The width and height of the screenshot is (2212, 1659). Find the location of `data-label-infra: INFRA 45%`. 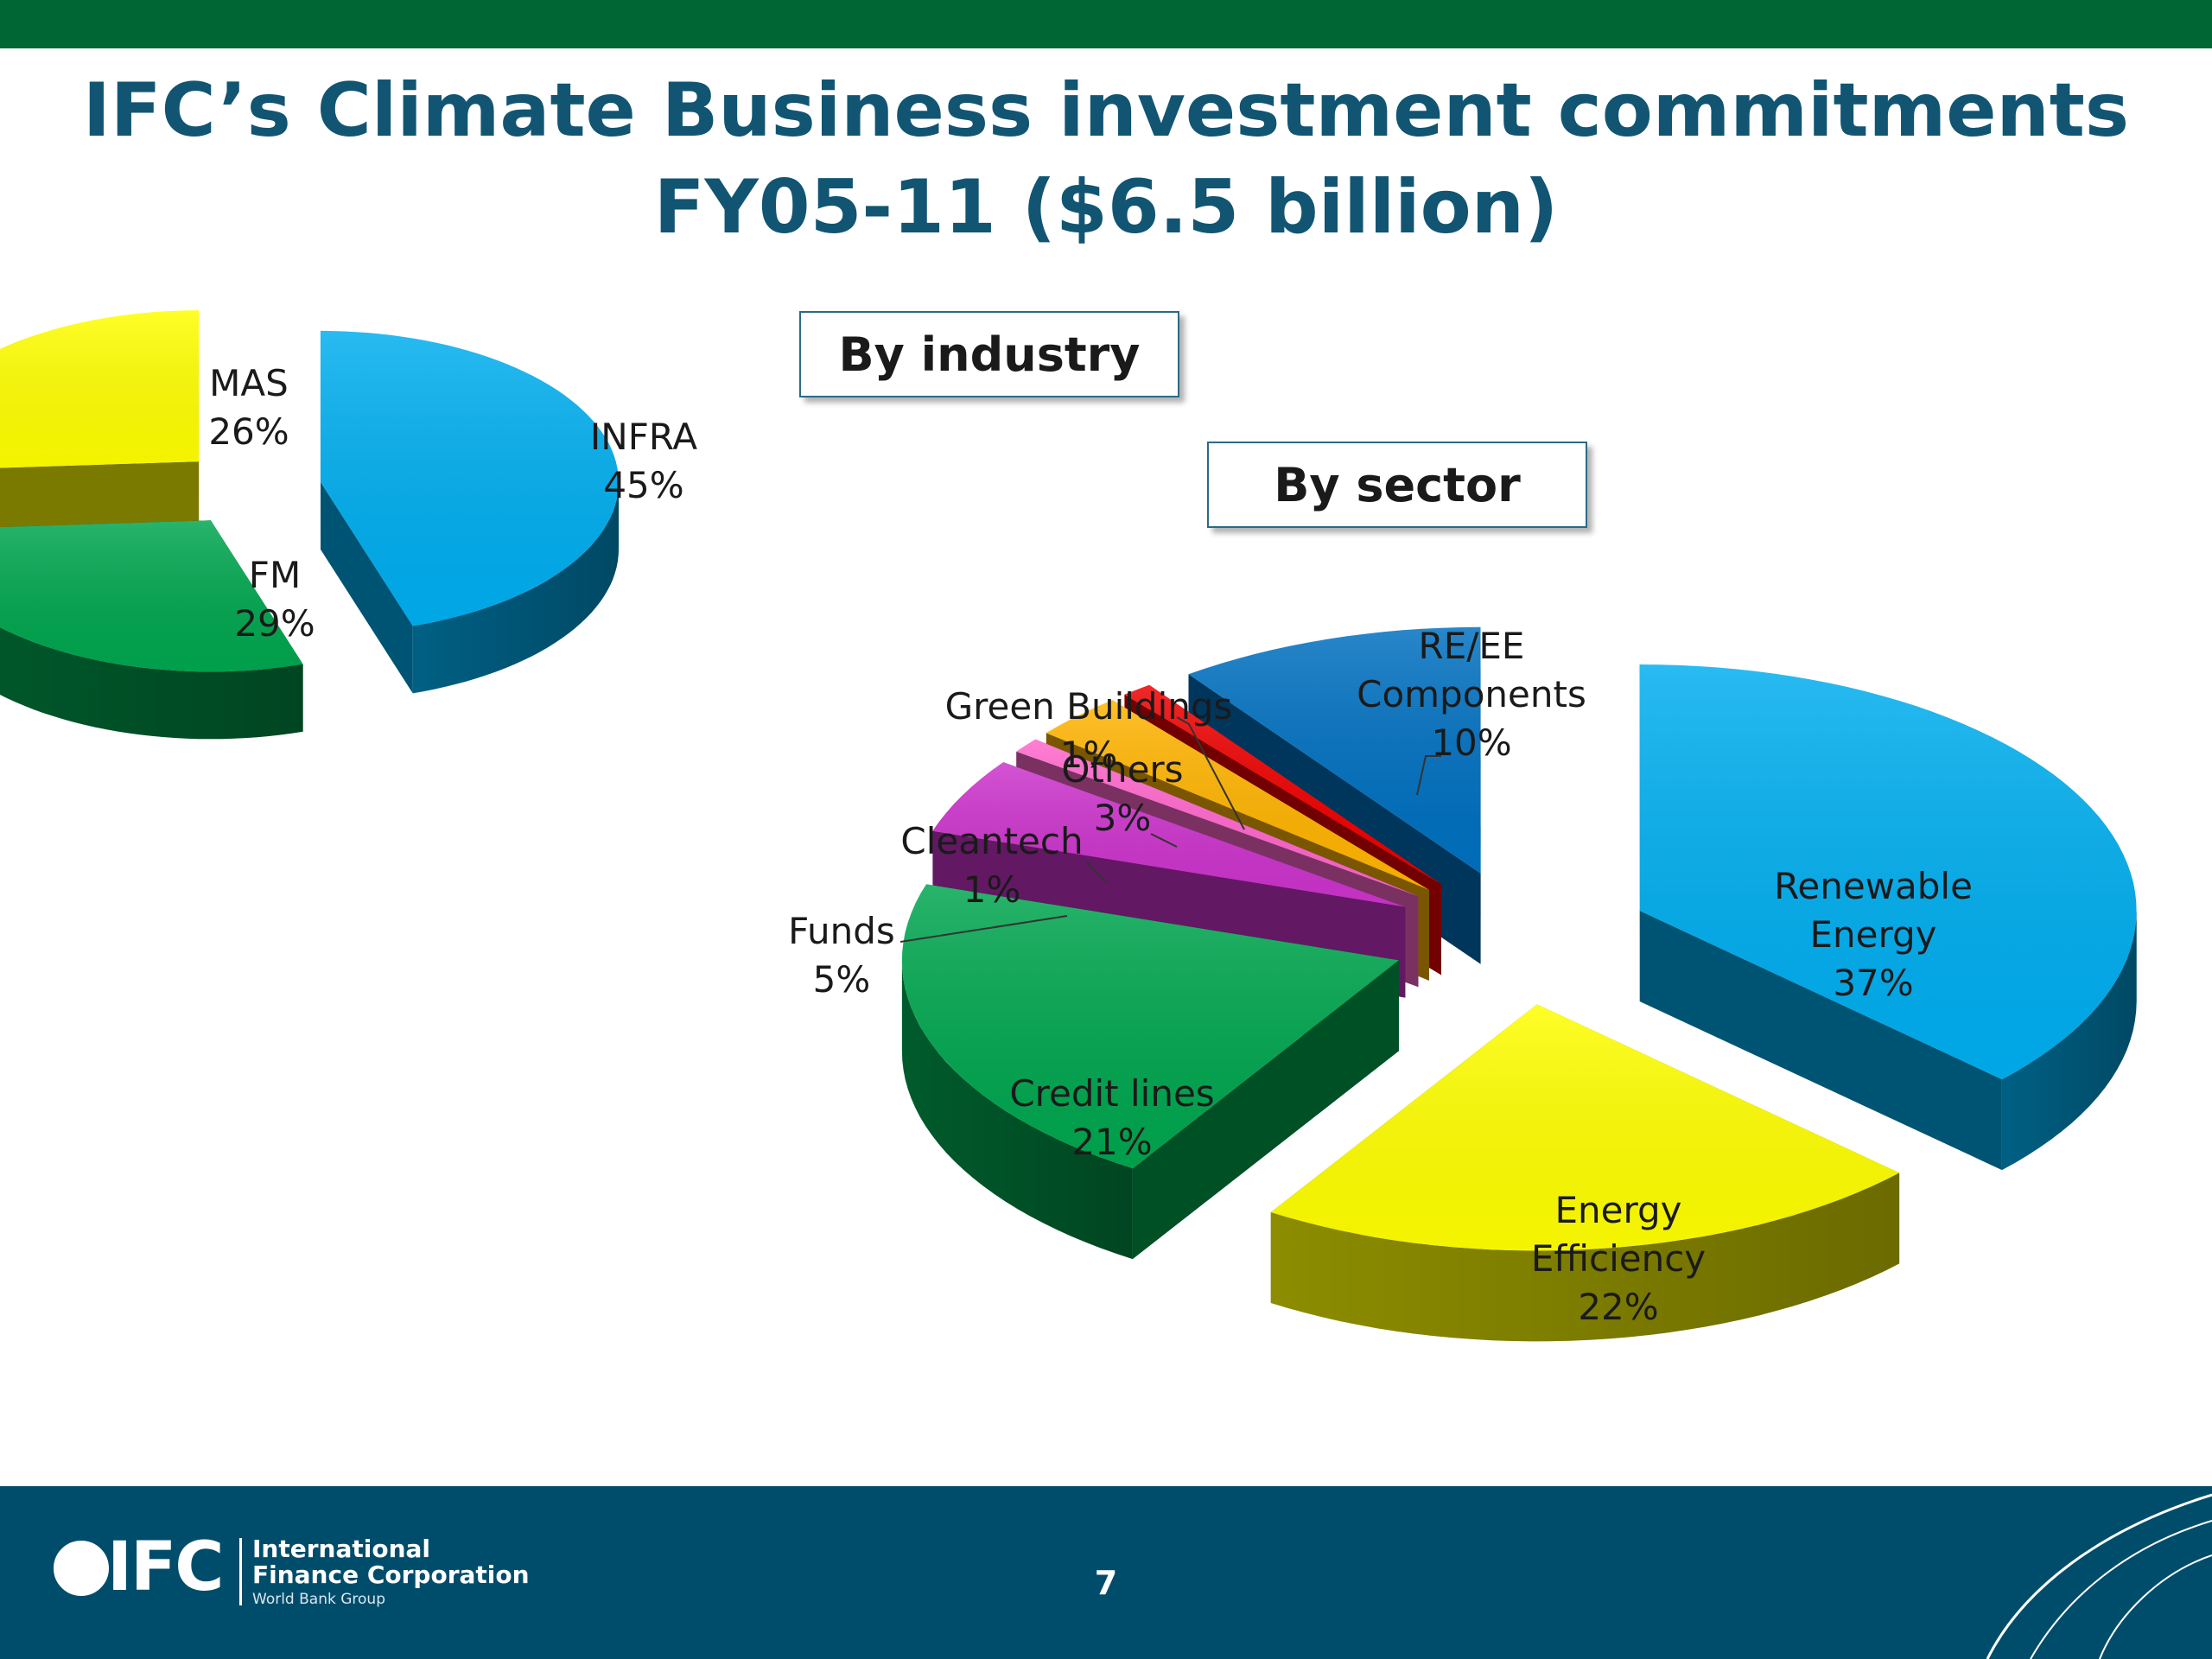

data-label-infra: INFRA 45% is located at coordinates (643, 461).